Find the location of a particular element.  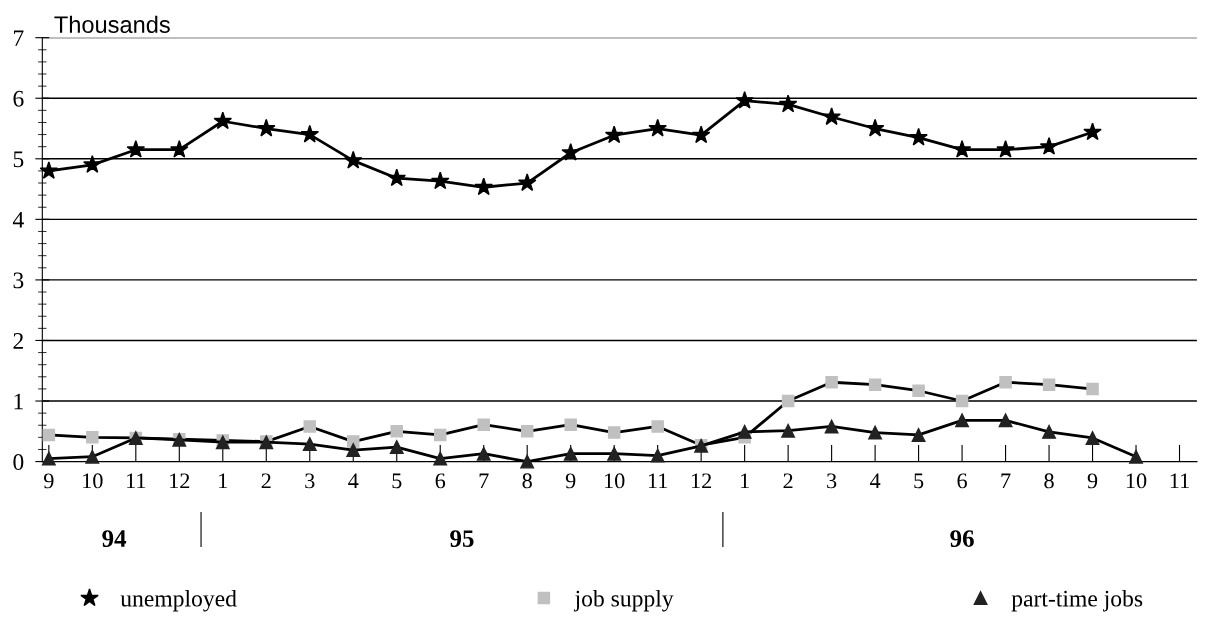

legend-label: part-time jobs is located at coordinates (1077, 600).